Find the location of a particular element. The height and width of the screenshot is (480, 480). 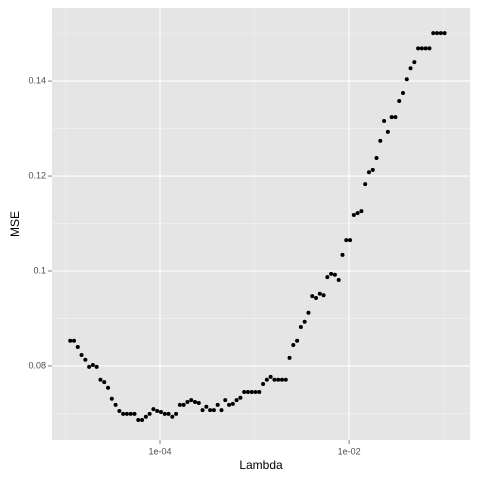

y-tick-label: 0.1 is located at coordinates (39, 270).